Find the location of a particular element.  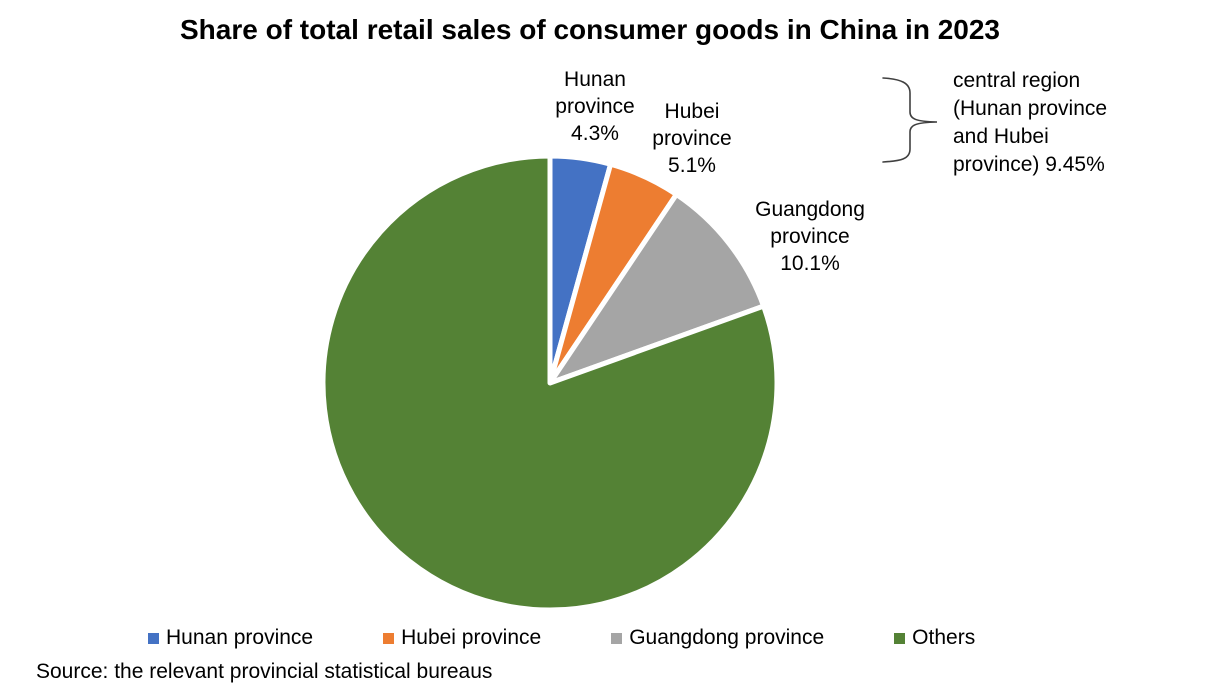

legend-item-hunan-province: Hunan province is located at coordinates (230, 638).